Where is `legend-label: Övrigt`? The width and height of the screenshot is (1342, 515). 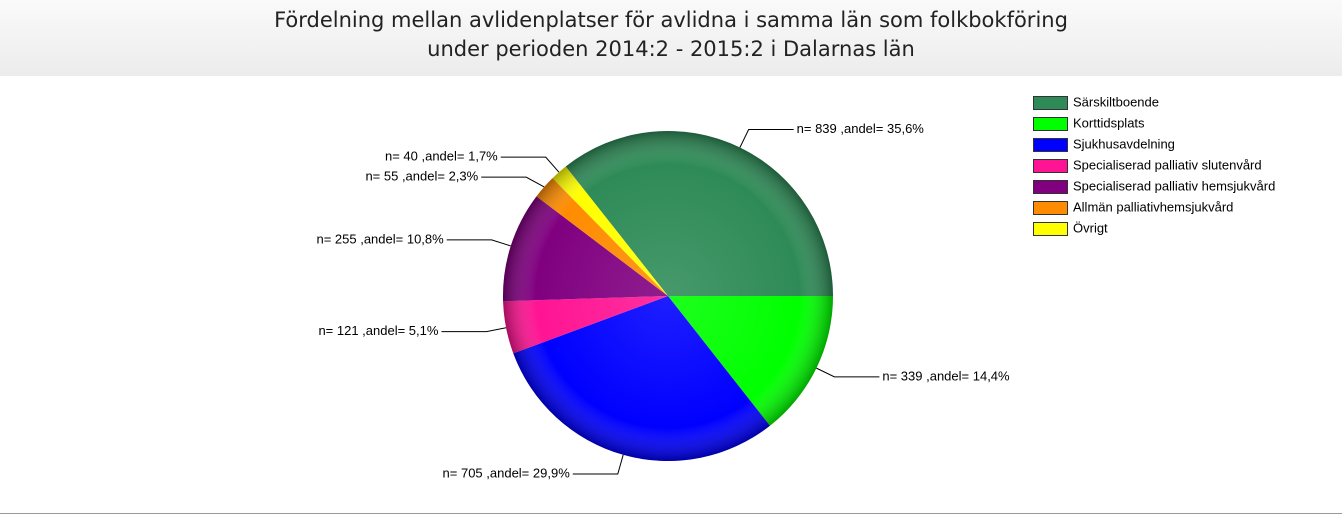
legend-label: Övrigt is located at coordinates (1090, 227).